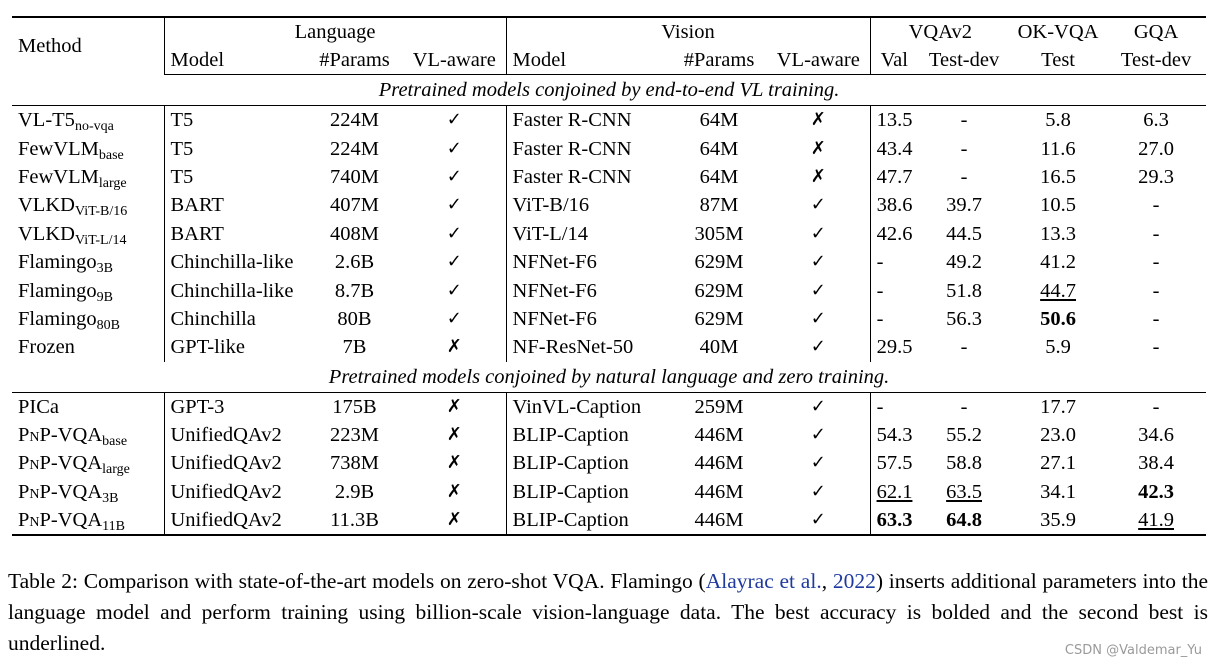  Describe the element at coordinates (588, 233) in the screenshot. I see `vm-cell: ViT-L/14` at that location.